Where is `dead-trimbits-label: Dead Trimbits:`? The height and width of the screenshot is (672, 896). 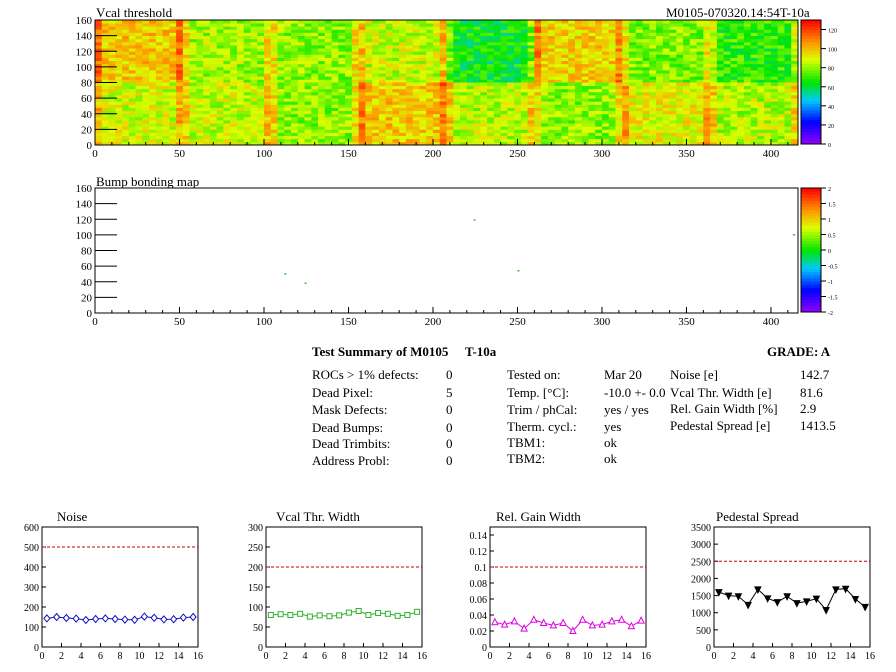
dead-trimbits-label: Dead Trimbits: is located at coordinates (351, 443).